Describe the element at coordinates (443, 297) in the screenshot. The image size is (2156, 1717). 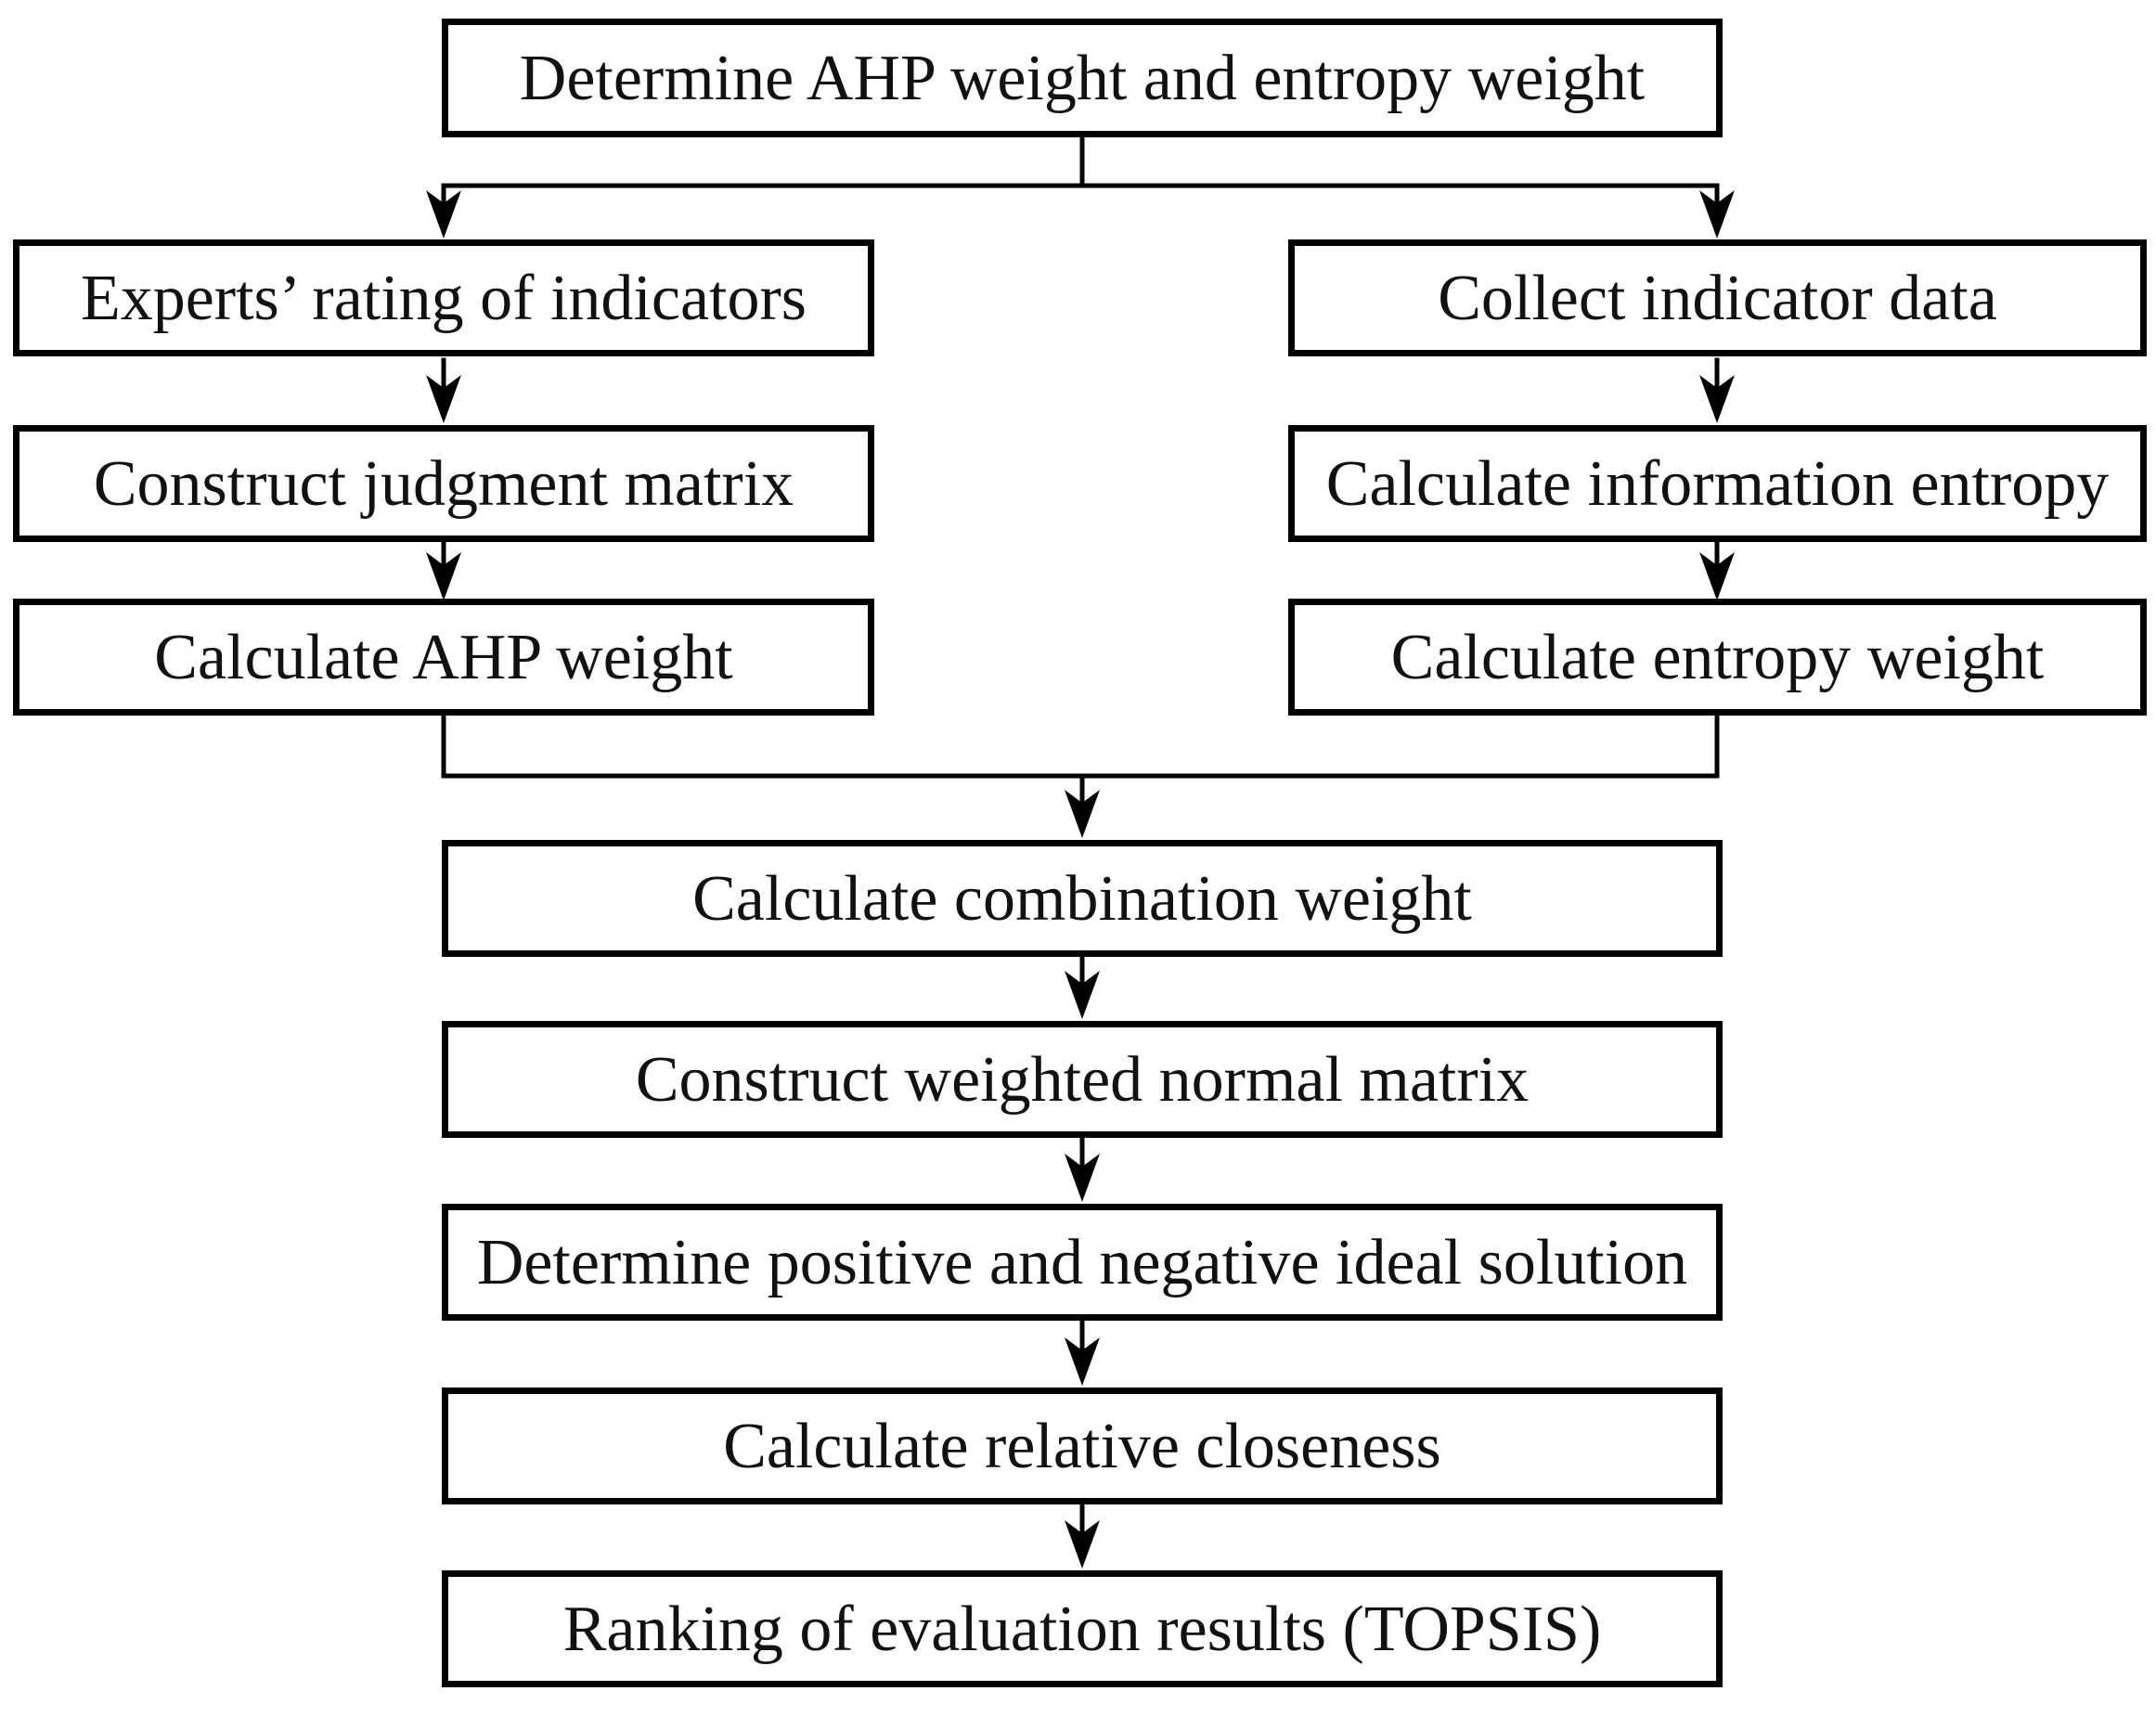
I see `node-experts-rating: Experts’ rating of indicators` at that location.